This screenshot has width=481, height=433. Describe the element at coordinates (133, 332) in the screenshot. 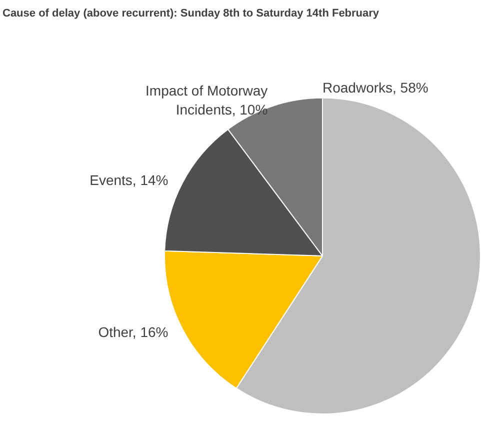

I see `slice-label: Other, 16%` at that location.